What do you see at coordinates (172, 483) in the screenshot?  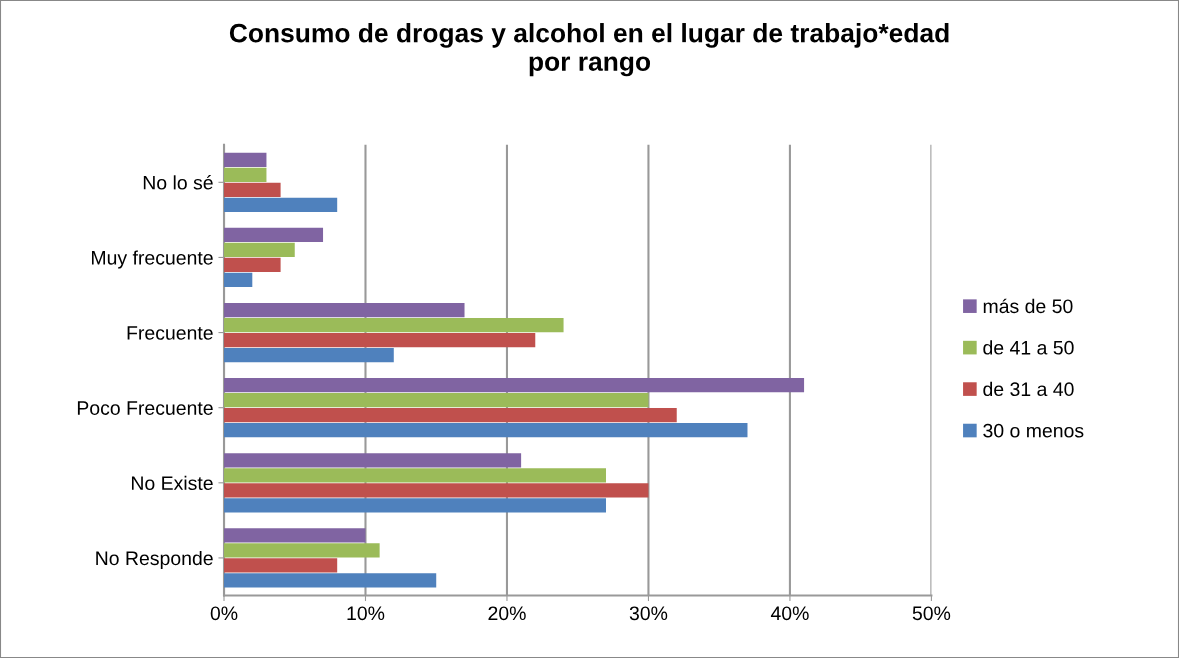 I see `y-tick-label: No Existe` at bounding box center [172, 483].